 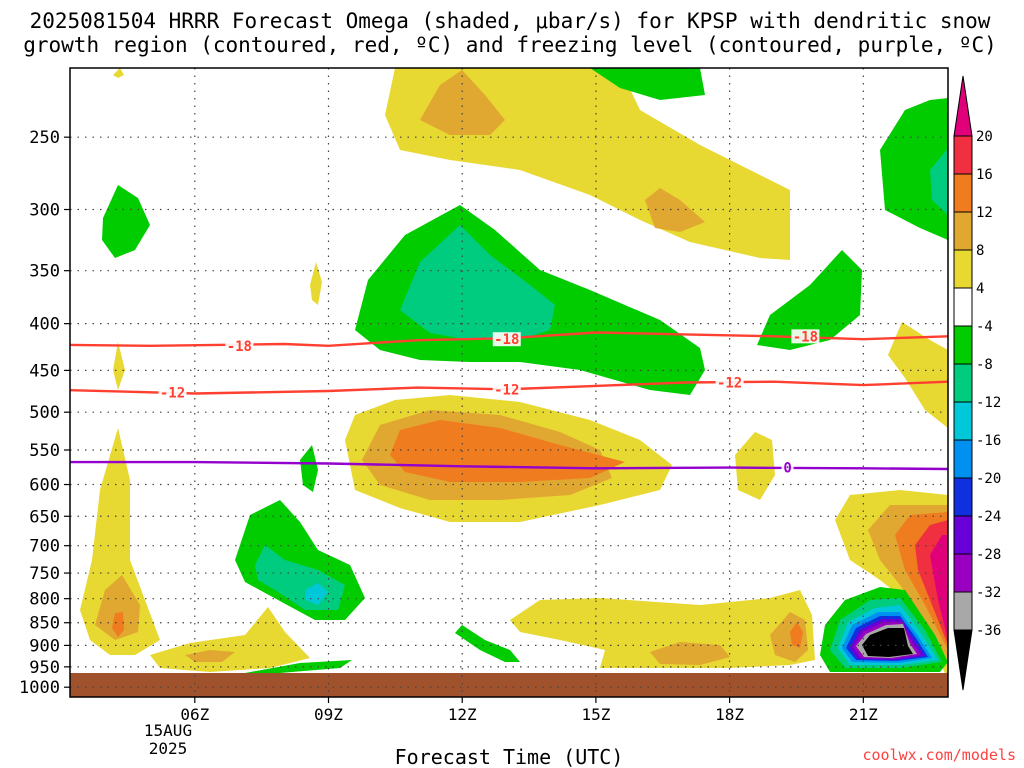 I want to click on y-tick-label: 750, so click(x=44, y=574).